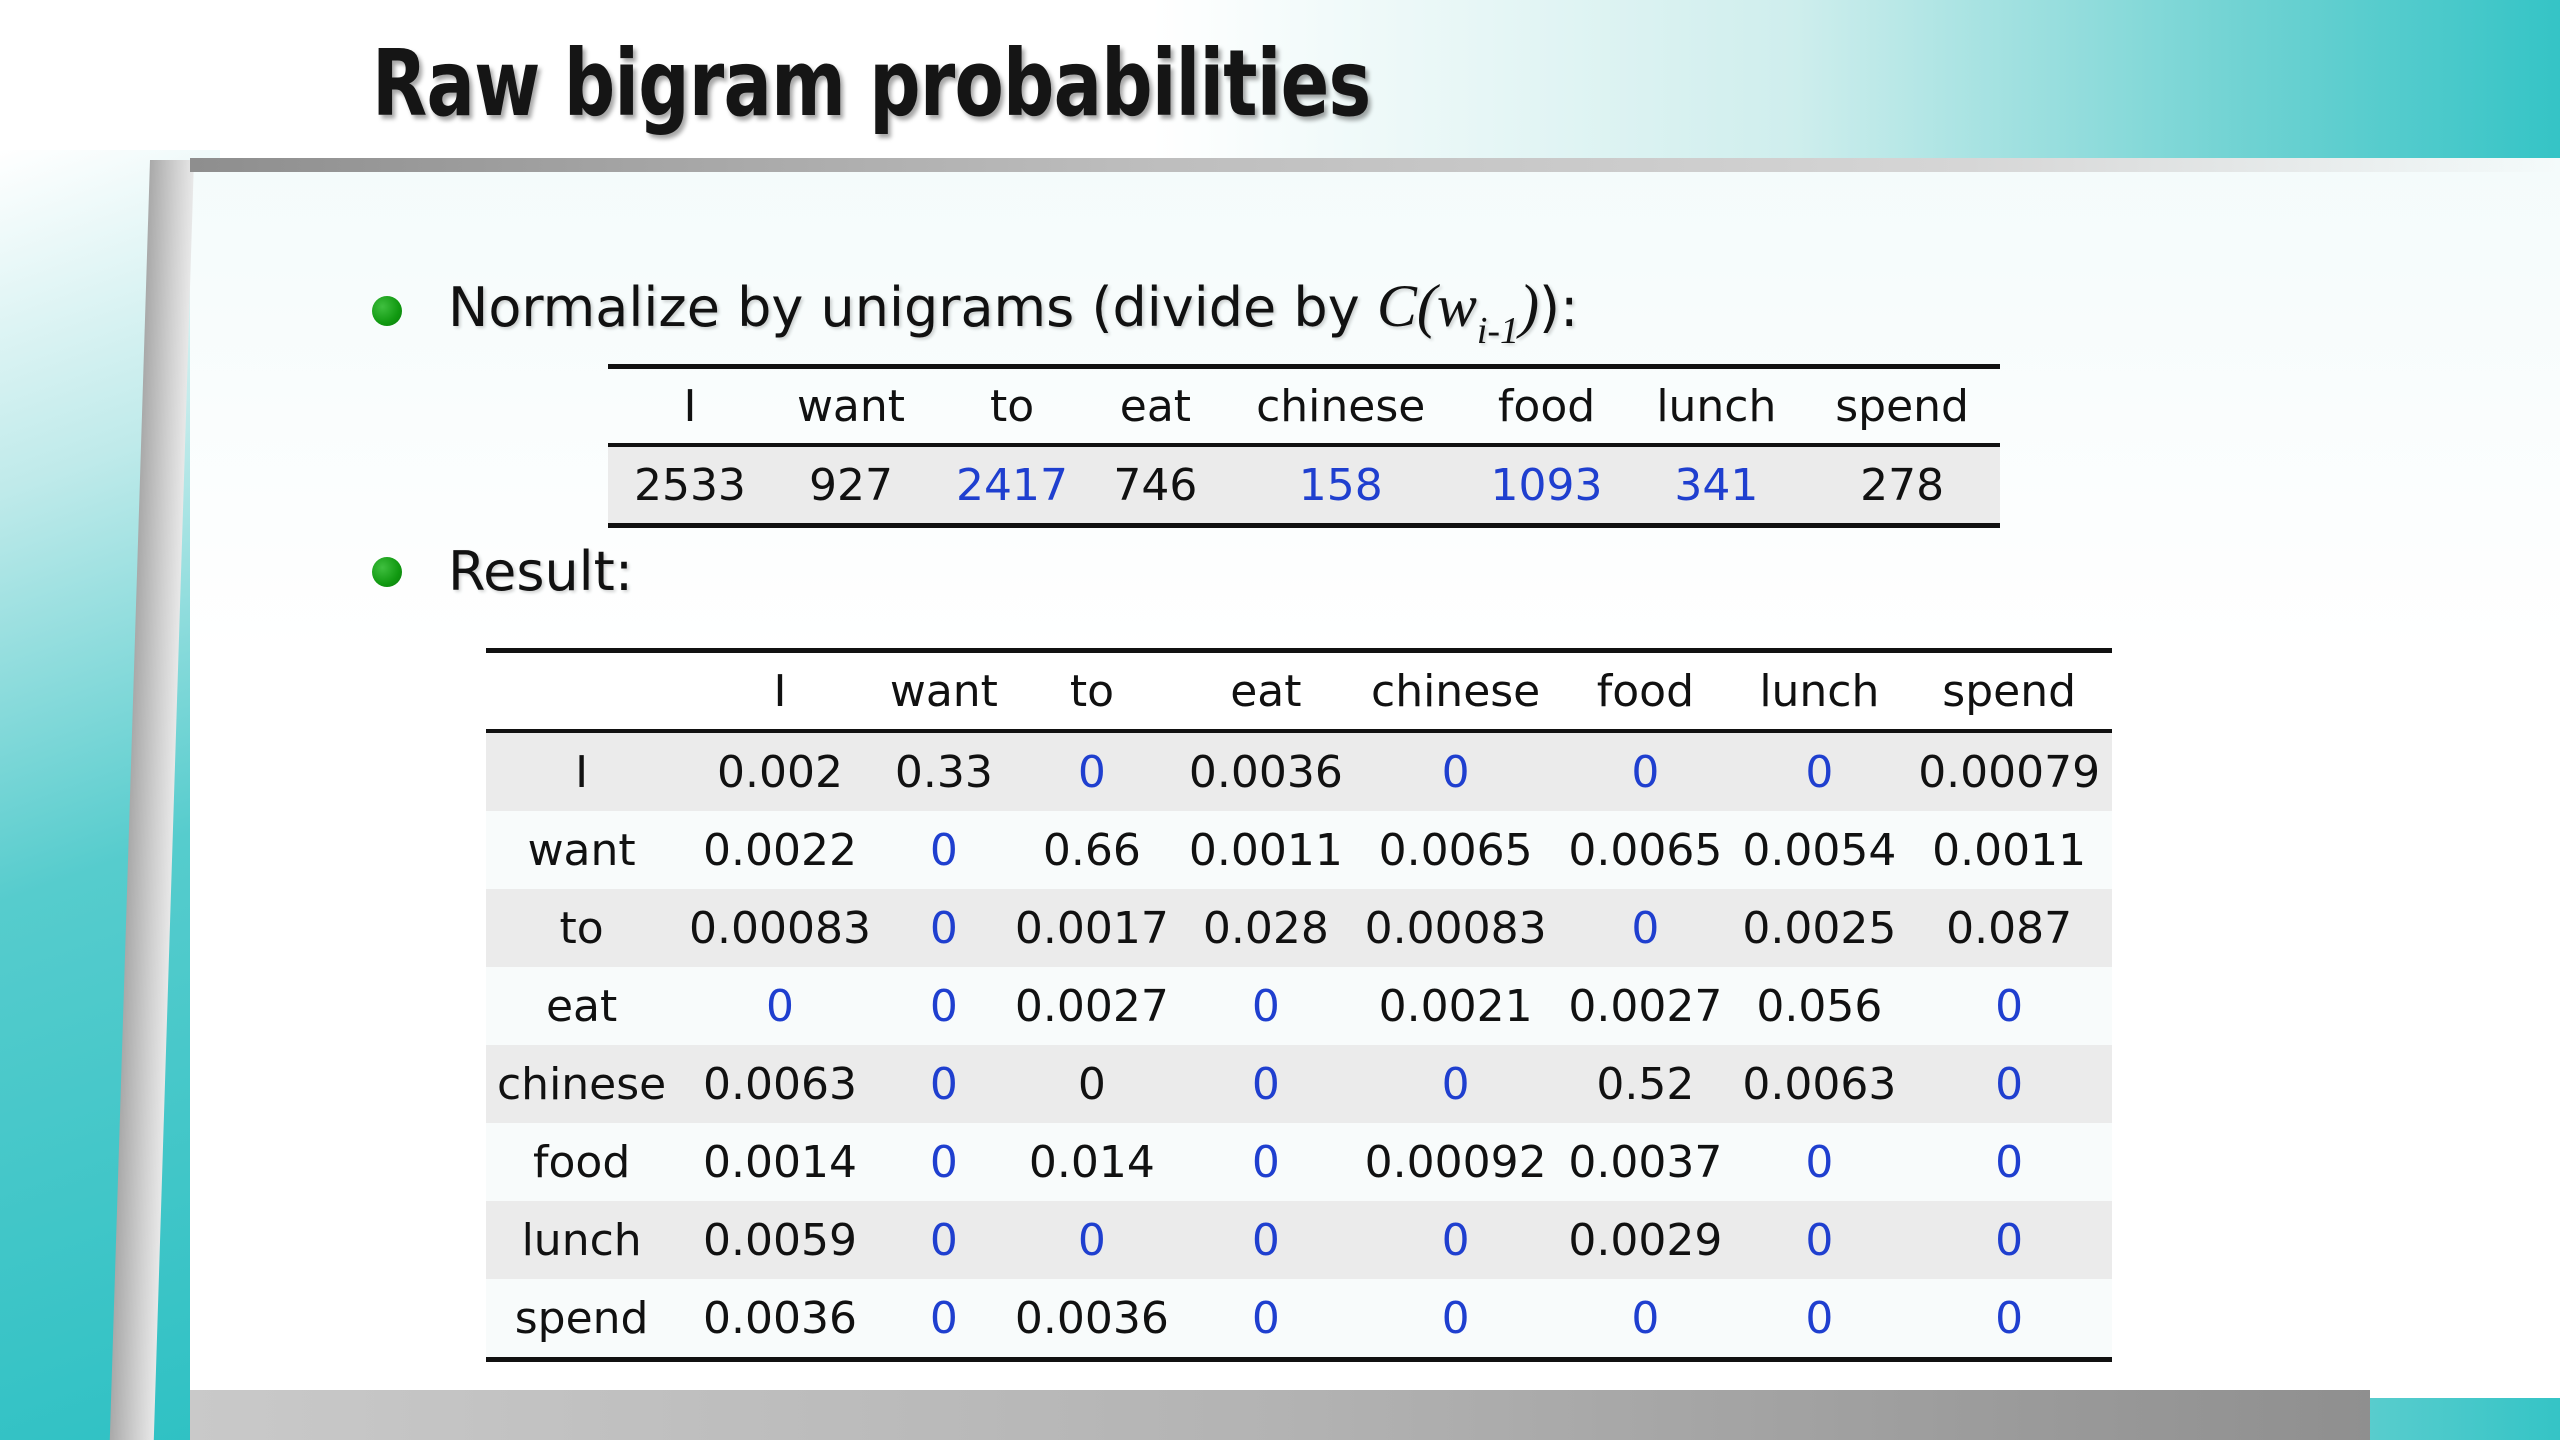 This screenshot has width=2560, height=1440. What do you see at coordinates (780, 1240) in the screenshot?
I see `probability-cell: 0.0059` at bounding box center [780, 1240].